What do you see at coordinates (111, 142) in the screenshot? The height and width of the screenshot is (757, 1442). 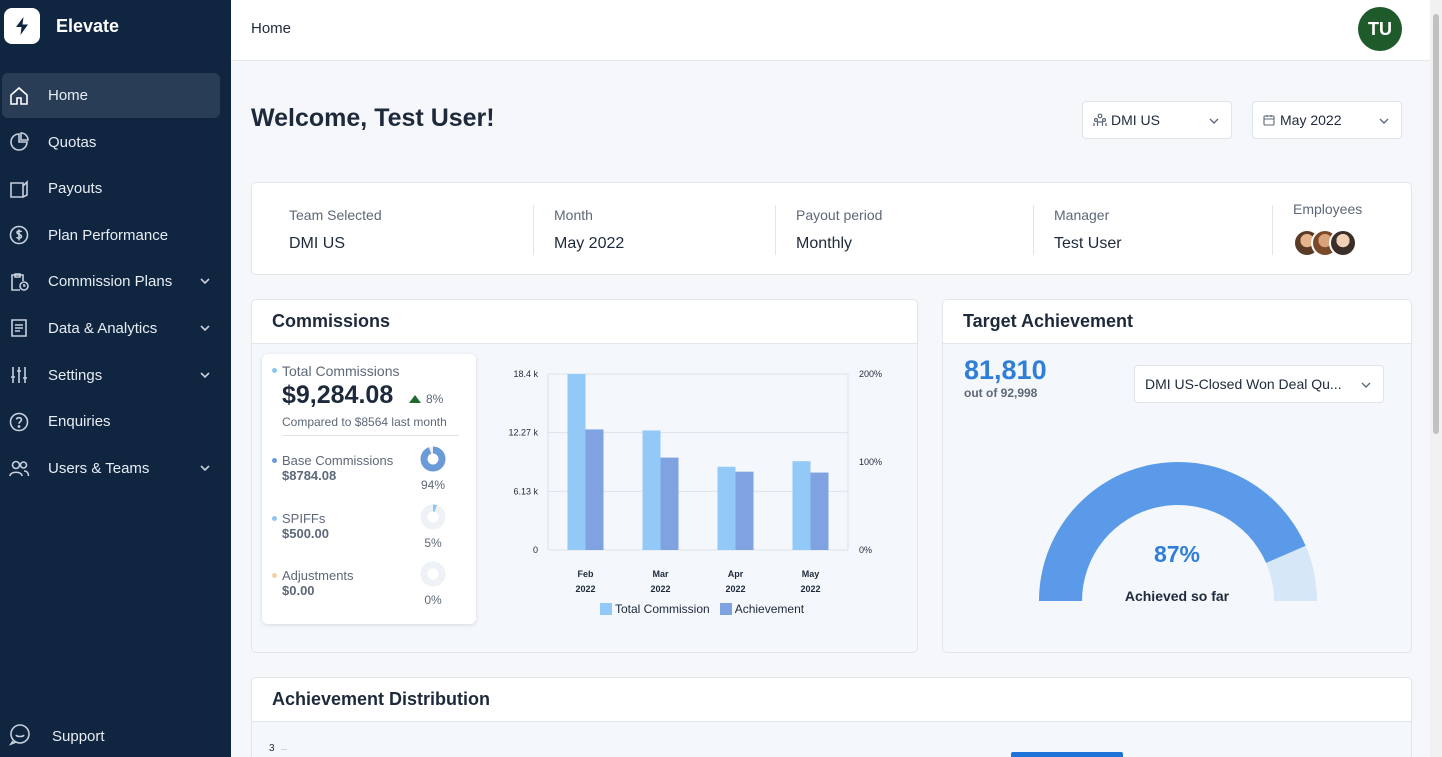 I see `sidebar-item-quotas: Quotas` at bounding box center [111, 142].